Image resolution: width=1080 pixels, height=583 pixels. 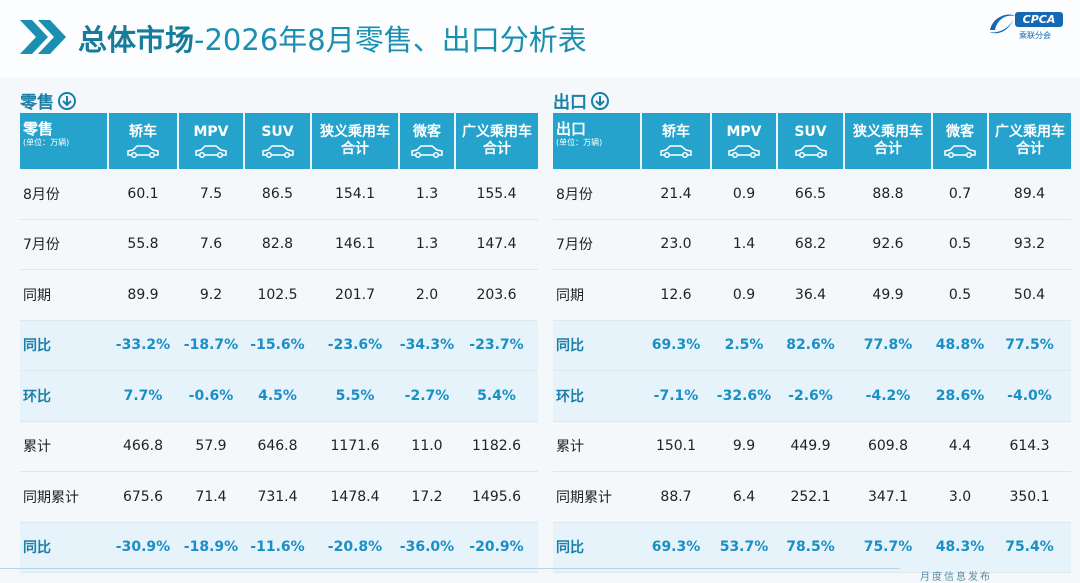 I want to click on table-cell: 82.6%, so click(x=810, y=345).